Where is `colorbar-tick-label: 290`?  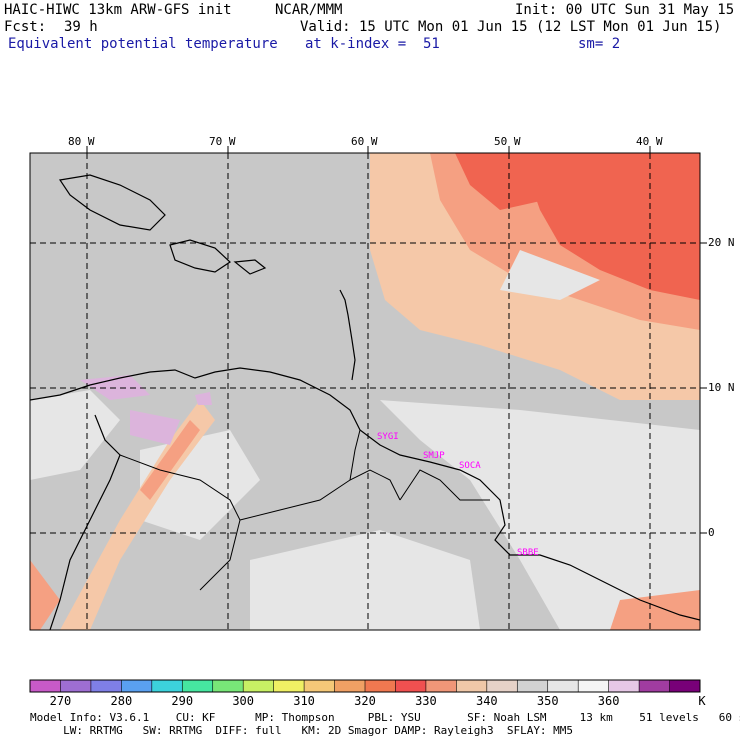
colorbar-tick-label: 290 is located at coordinates (182, 701).